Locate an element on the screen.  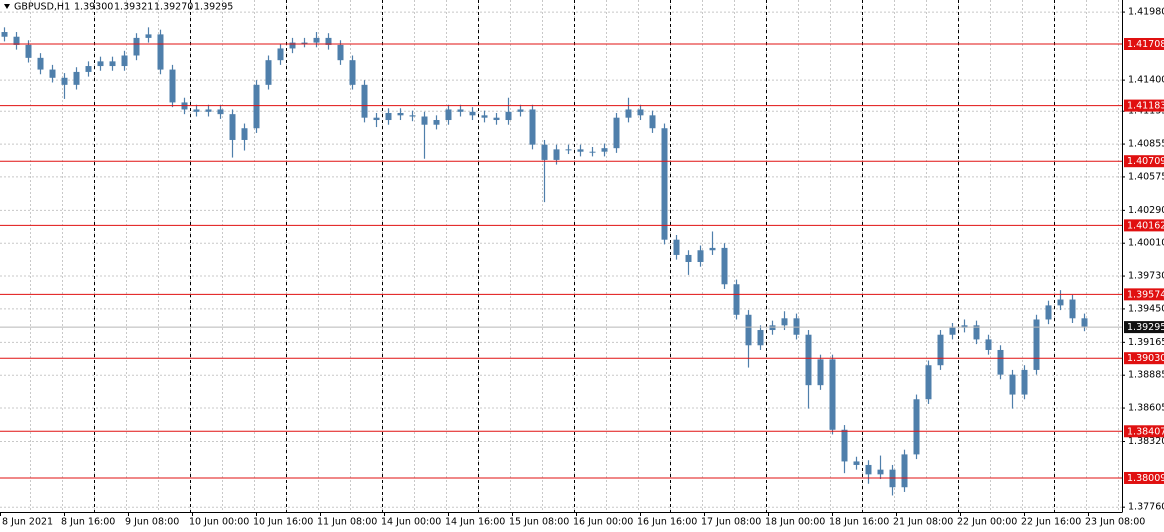
y-tick-label: 1.37760 is located at coordinates (1146, 507).